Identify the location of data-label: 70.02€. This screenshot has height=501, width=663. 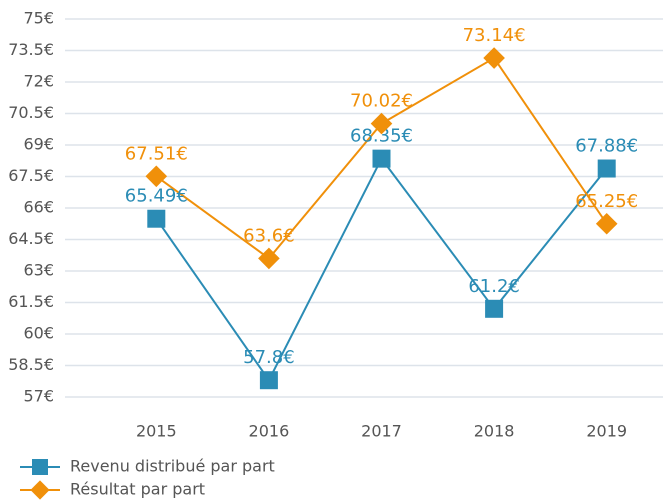
(381, 101).